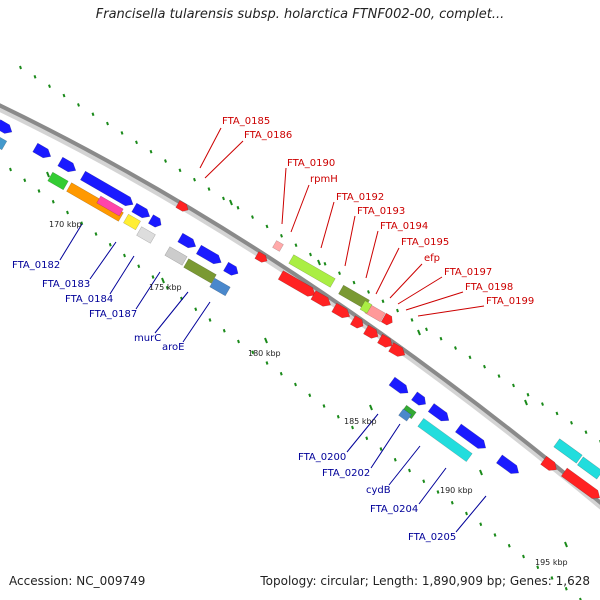 The image size is (600, 600). Describe the element at coordinates (360, 197) in the screenshot. I see `label-fta-0192: FTA_0192` at that location.